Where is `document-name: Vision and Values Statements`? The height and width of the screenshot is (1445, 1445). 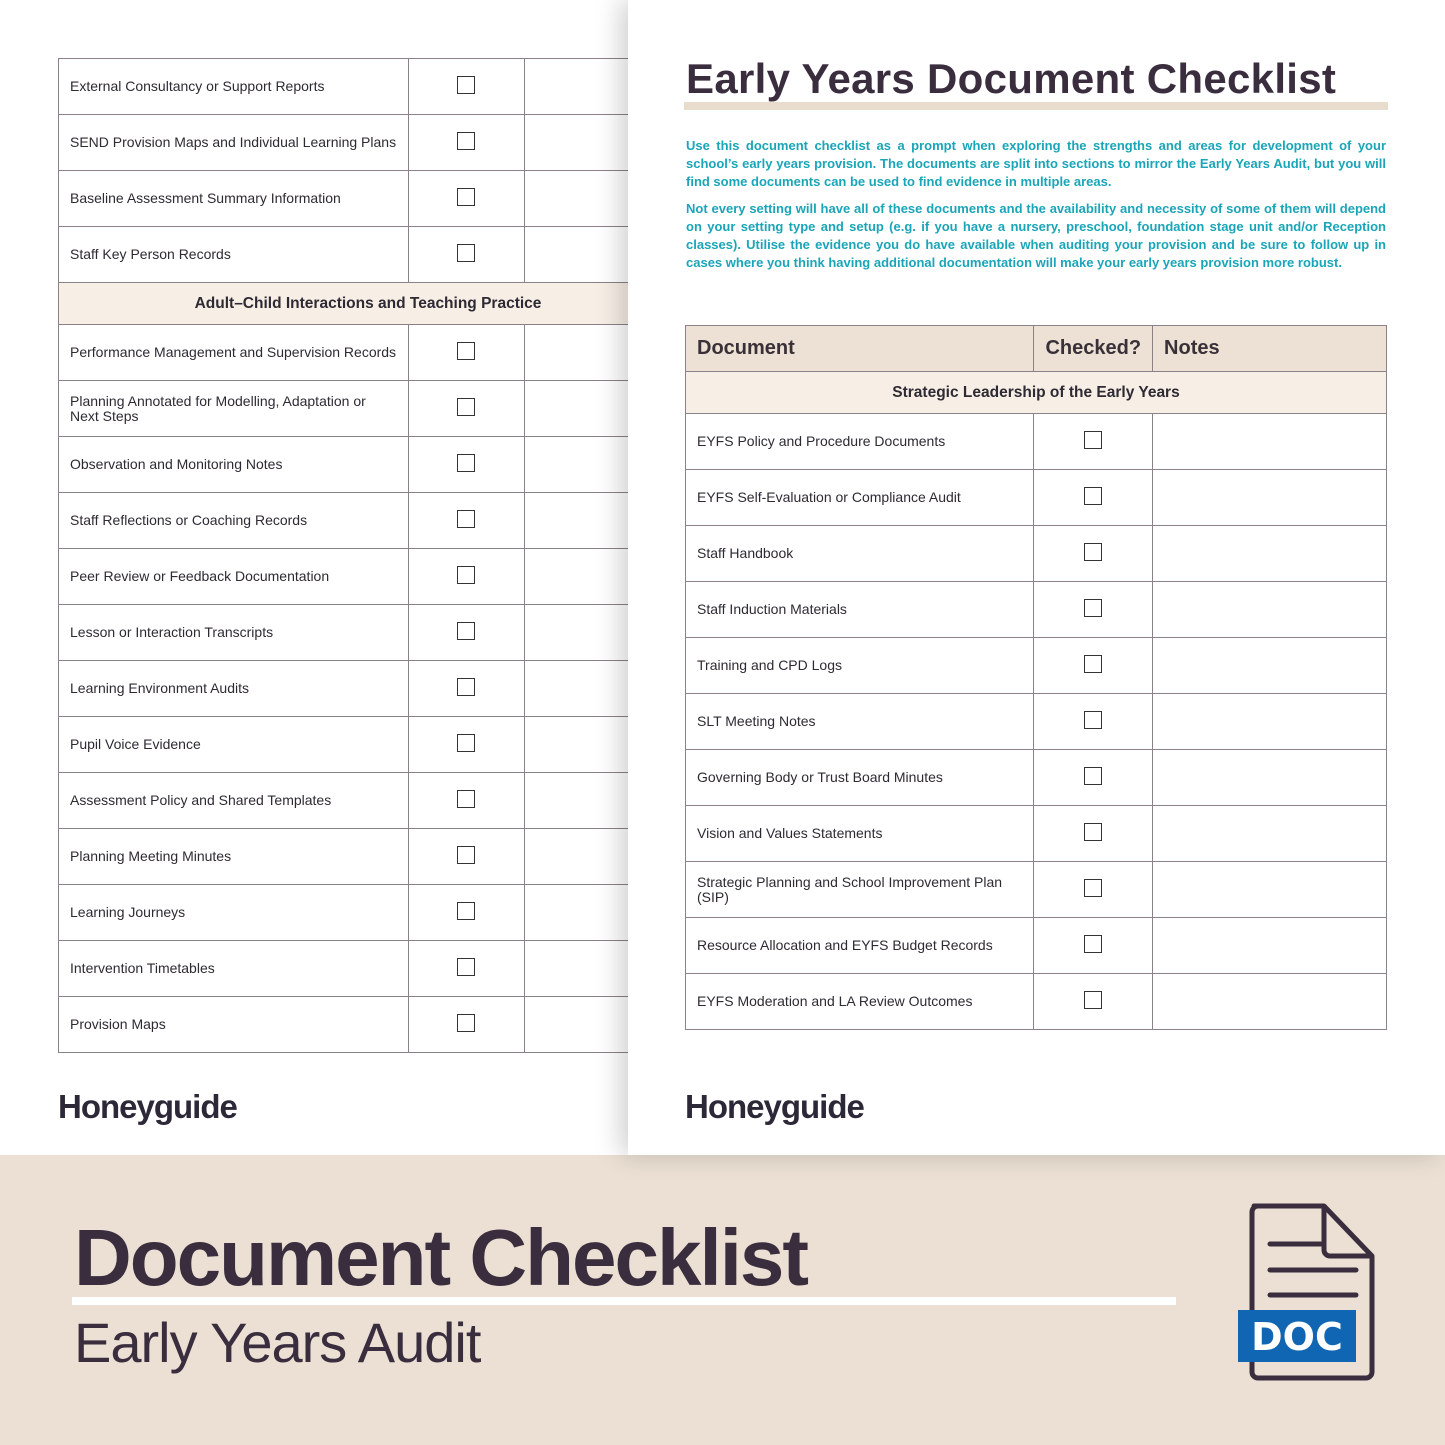
document-name: Vision and Values Statements is located at coordinates (859, 833).